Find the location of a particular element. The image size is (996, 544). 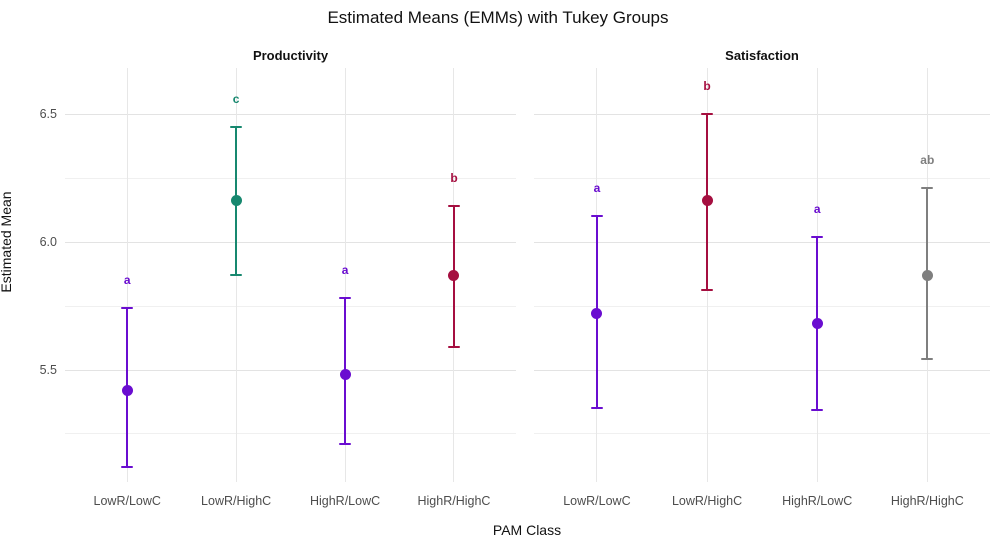

facet-strip-productivity: Productivity is located at coordinates (290, 55).